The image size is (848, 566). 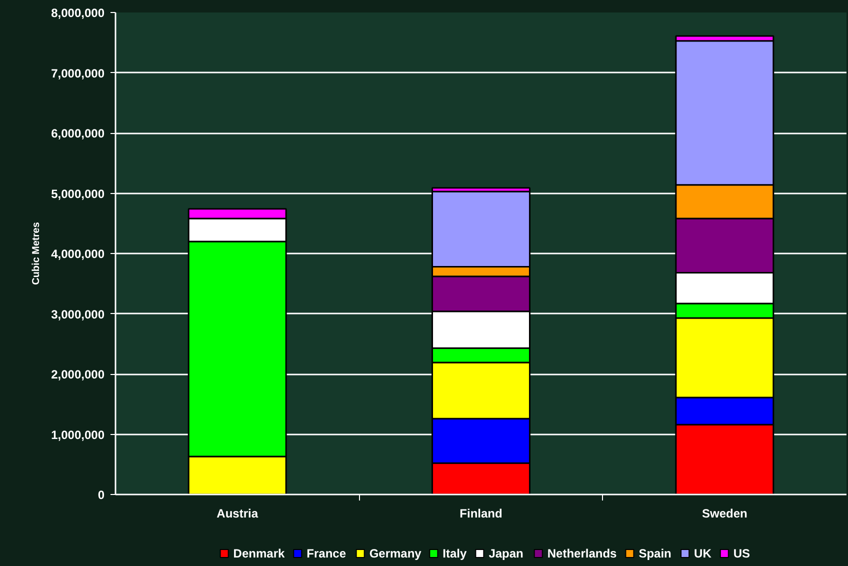 I want to click on y-tick-label: 8,000,000, so click(x=78, y=13).